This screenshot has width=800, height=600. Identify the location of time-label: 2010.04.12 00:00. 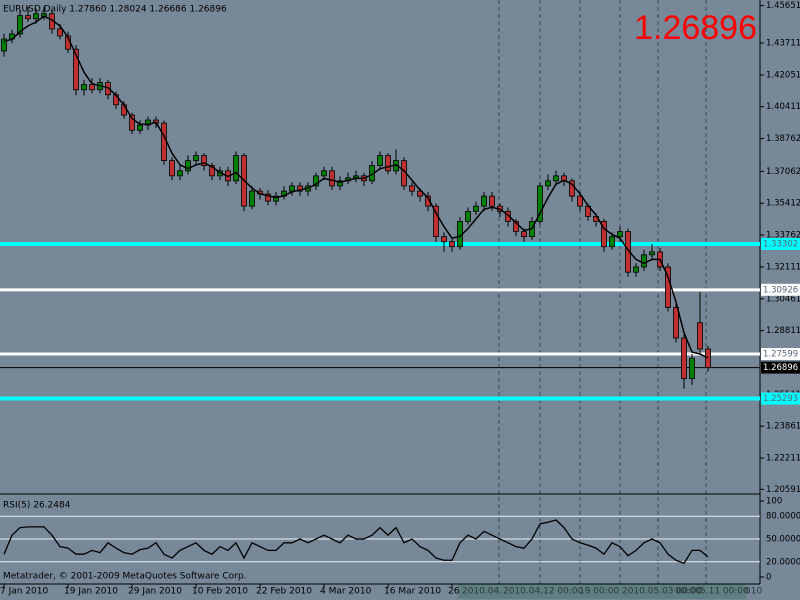
(543, 592).